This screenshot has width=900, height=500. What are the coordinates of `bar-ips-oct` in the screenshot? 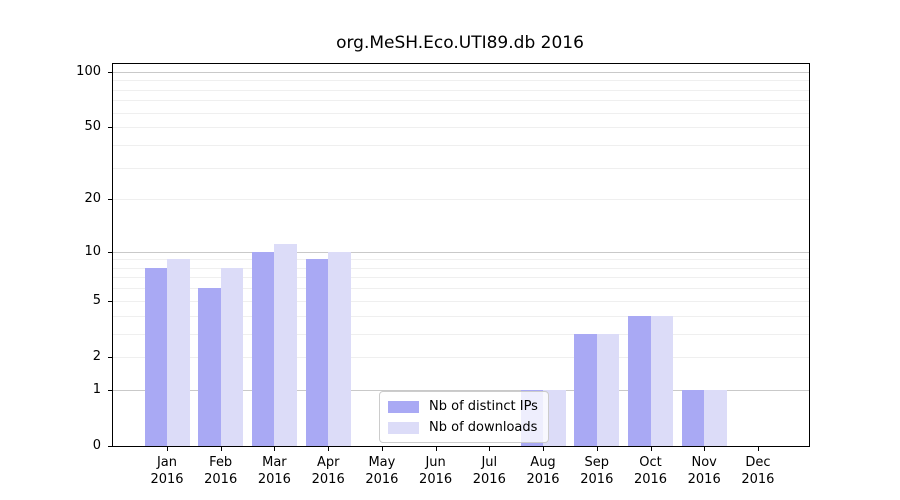 It's located at (639, 380).